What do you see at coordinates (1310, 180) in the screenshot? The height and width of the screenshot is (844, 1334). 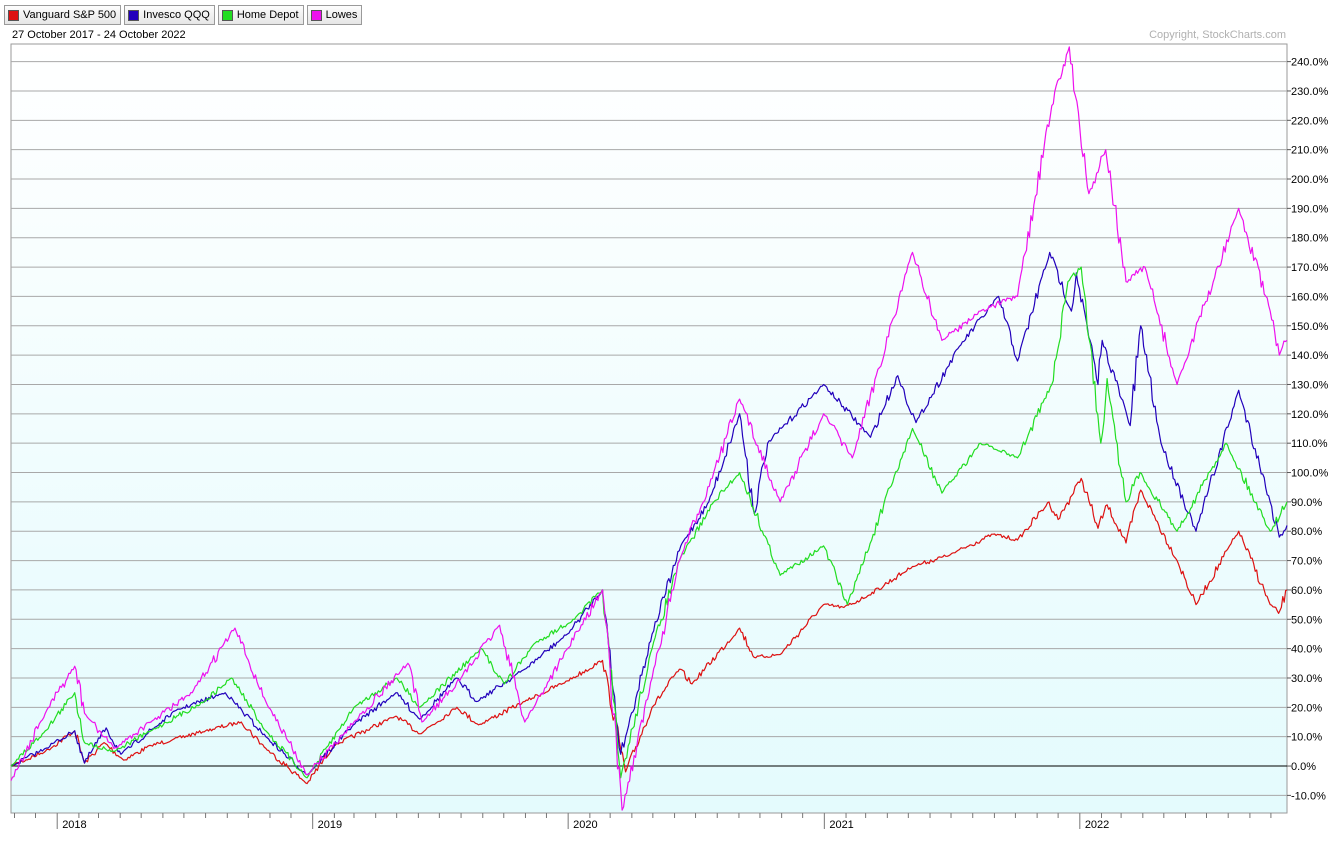 I see `y-tick-label: 200.0%` at bounding box center [1310, 180].